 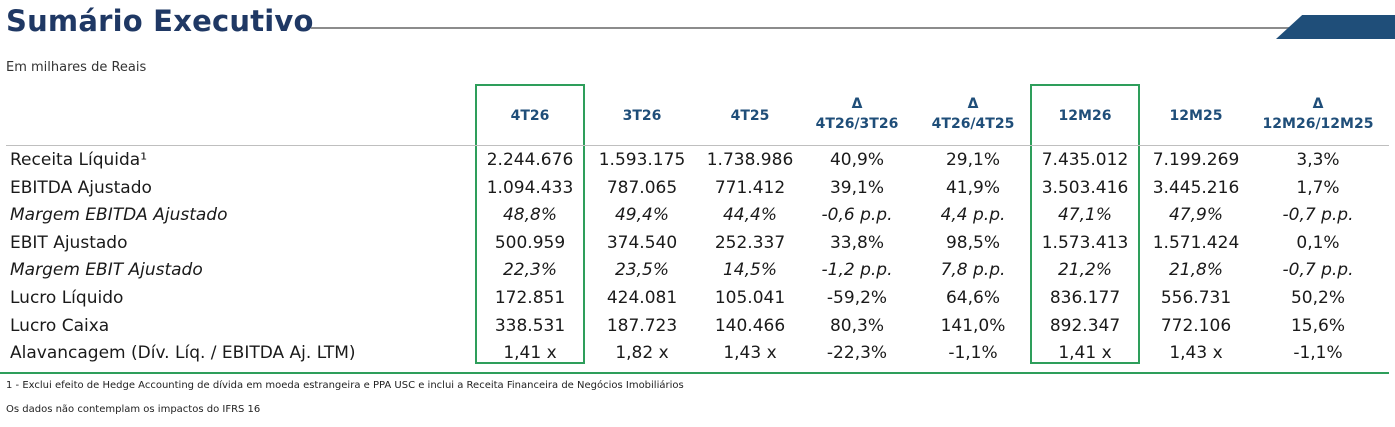 What do you see at coordinates (530, 298) in the screenshot?
I see `table-cell: 172.851` at bounding box center [530, 298].